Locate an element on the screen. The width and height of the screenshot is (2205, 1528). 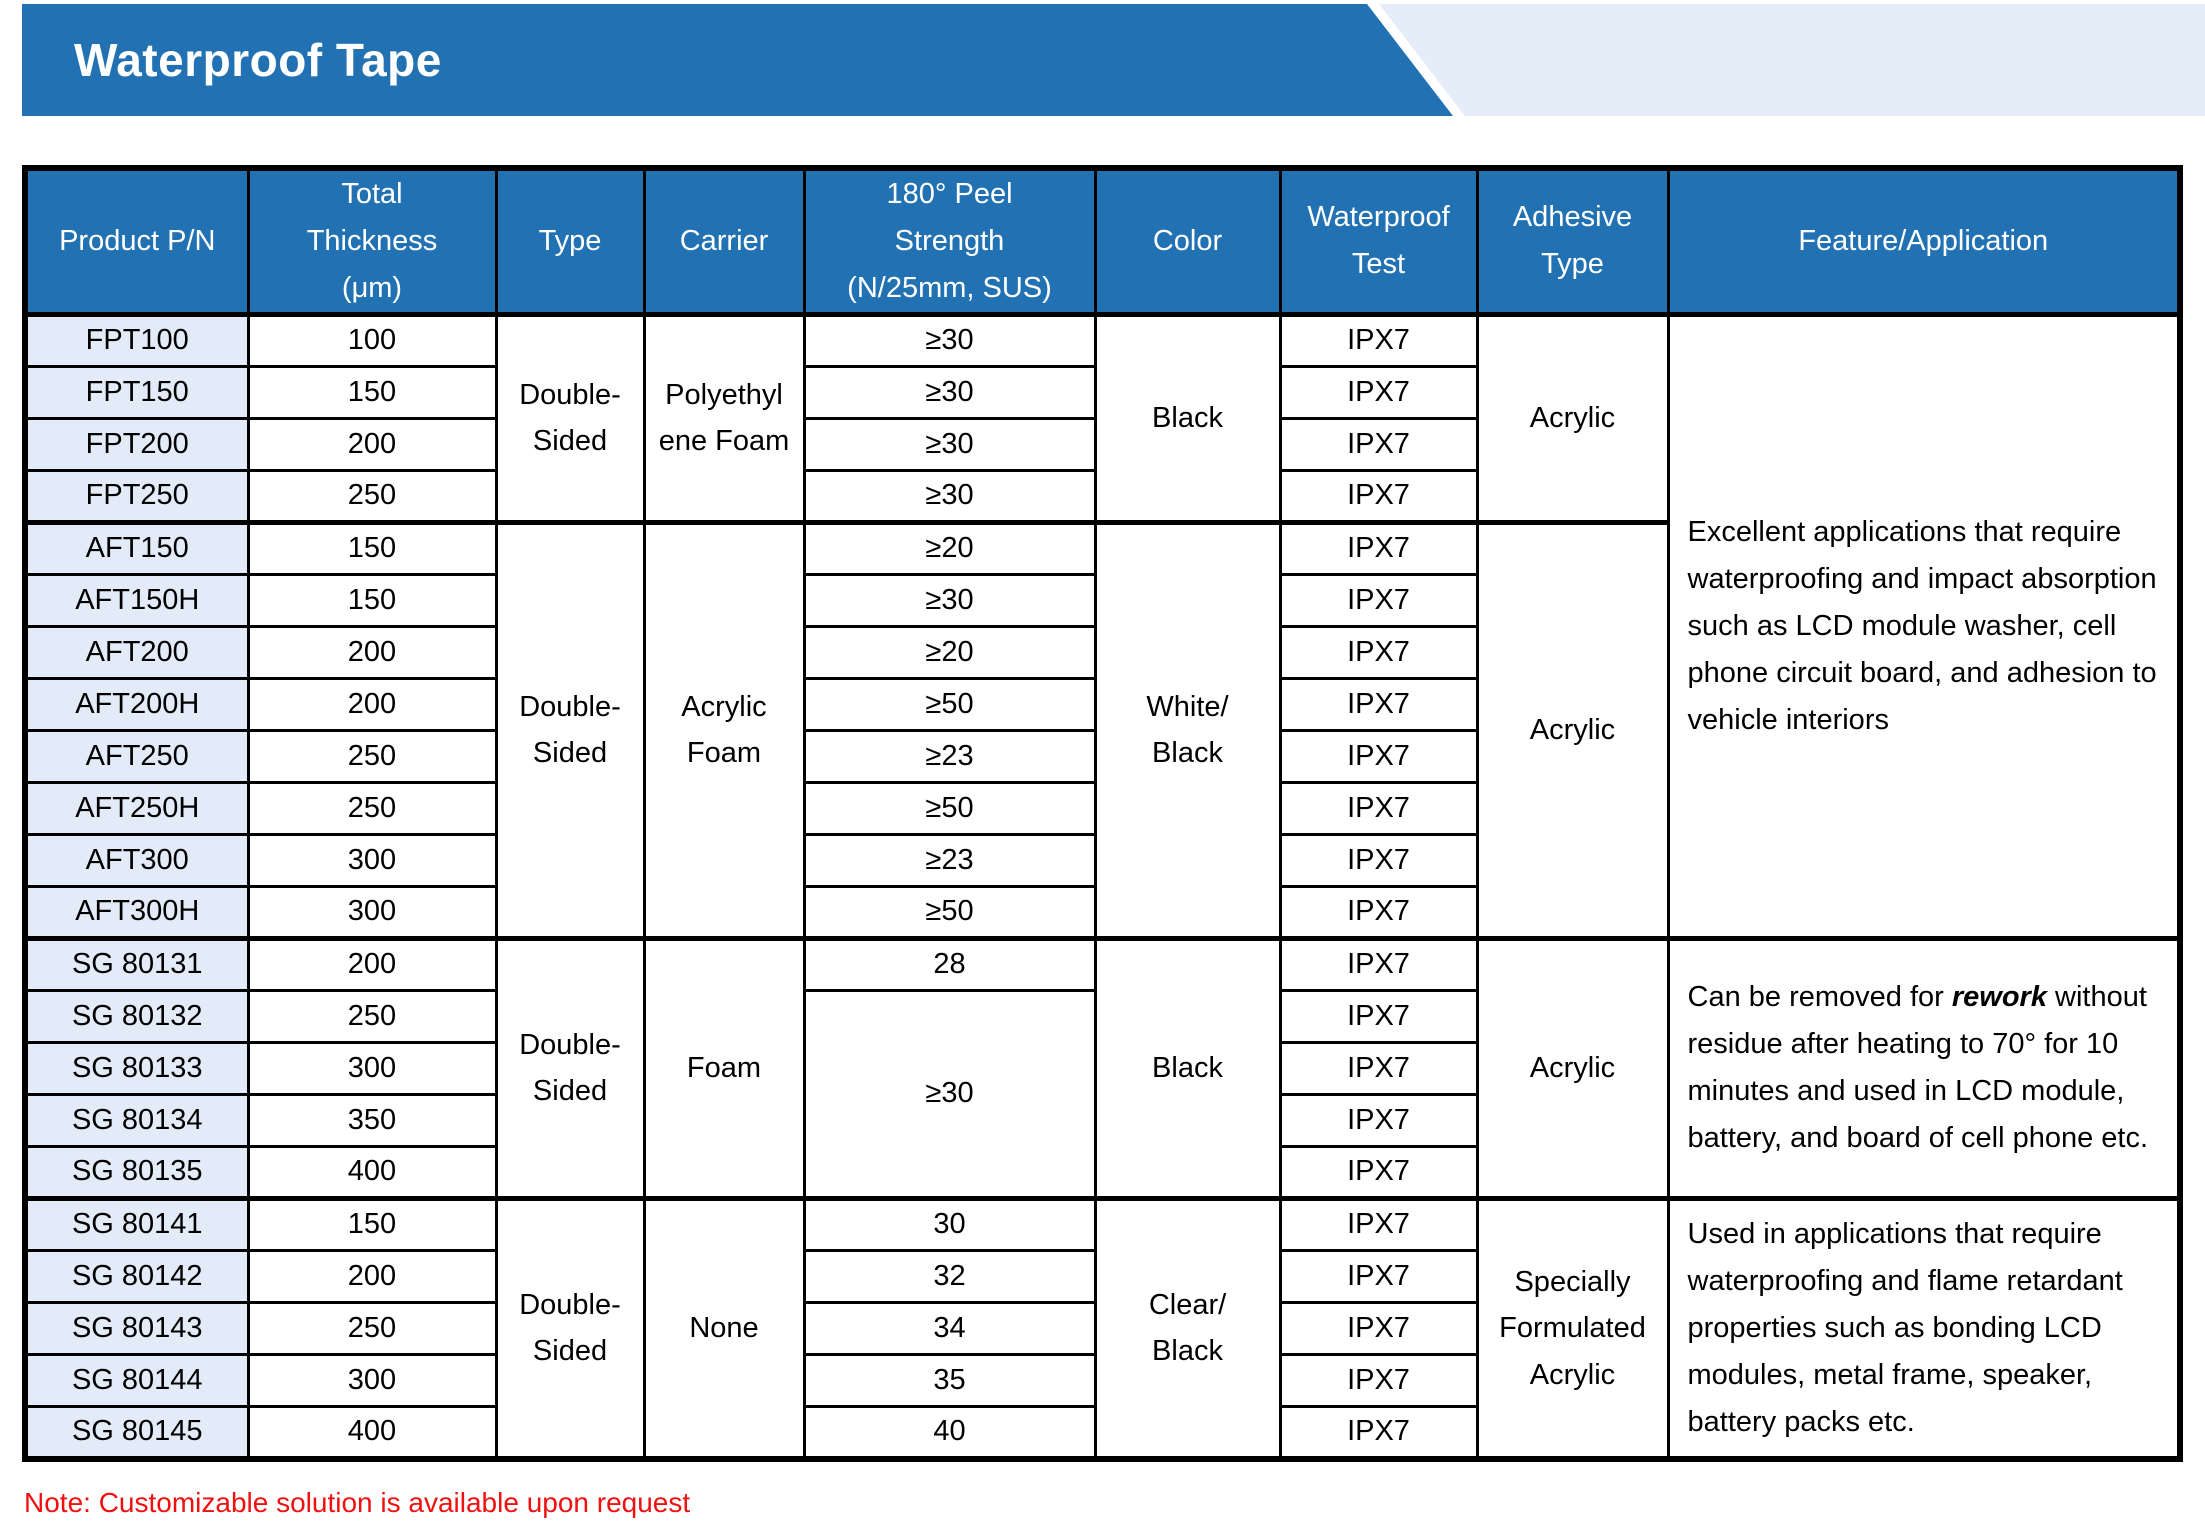
table-row: AFT150H 150 ≥30 IPX7 is located at coordinates (1101, 600).